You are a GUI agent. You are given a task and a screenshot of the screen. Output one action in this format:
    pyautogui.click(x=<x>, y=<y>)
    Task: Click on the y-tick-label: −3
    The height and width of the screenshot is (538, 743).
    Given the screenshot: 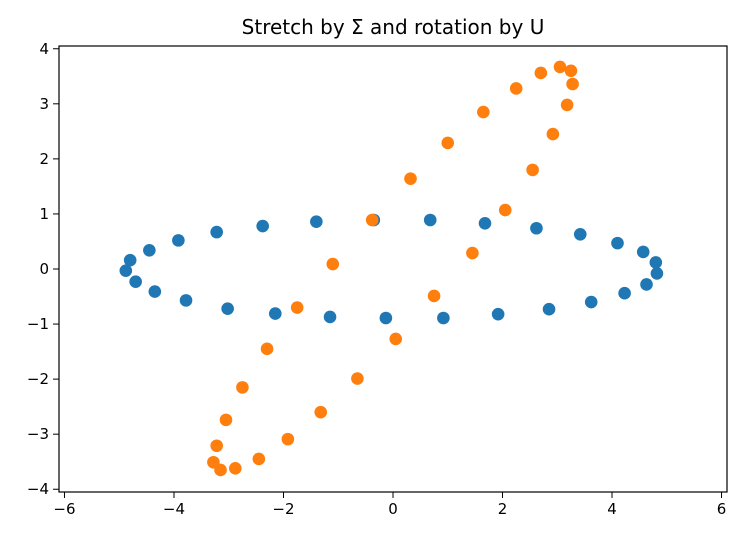 What is the action you would take?
    pyautogui.click(x=38, y=434)
    